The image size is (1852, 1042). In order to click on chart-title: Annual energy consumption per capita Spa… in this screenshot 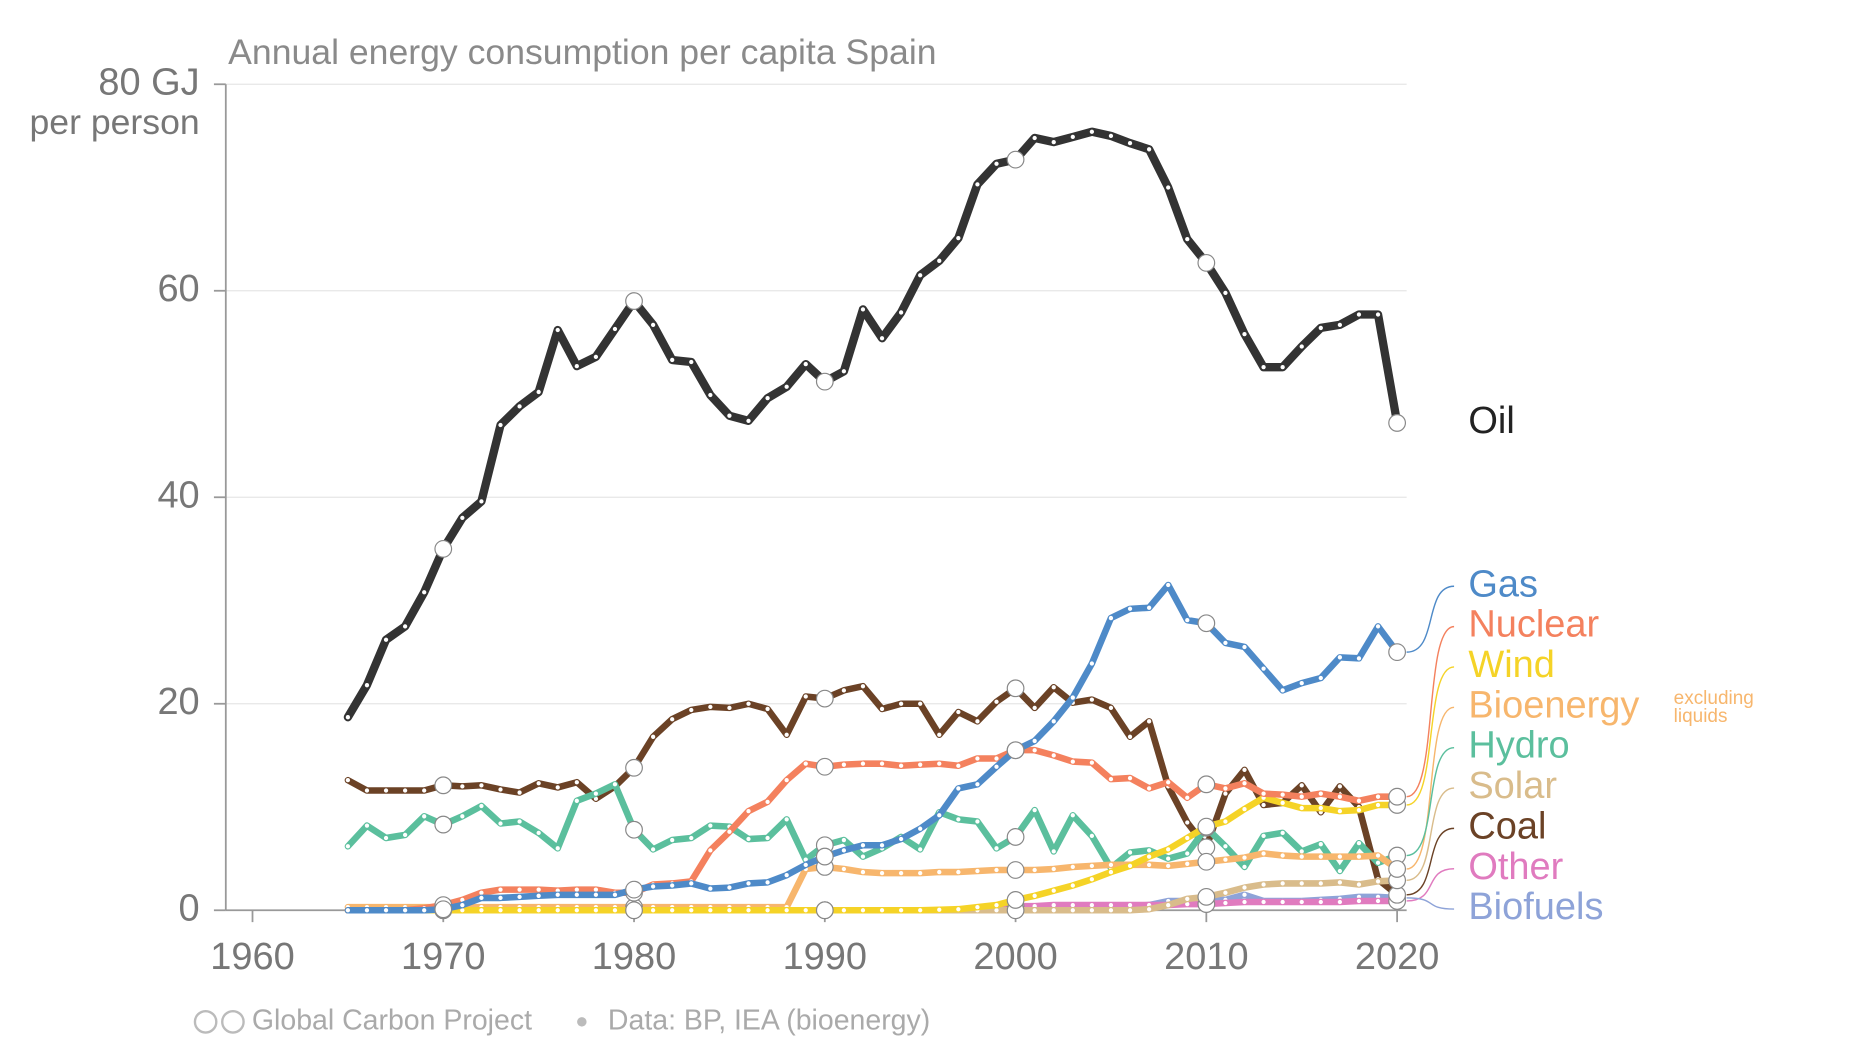, I will do `click(582, 52)`.